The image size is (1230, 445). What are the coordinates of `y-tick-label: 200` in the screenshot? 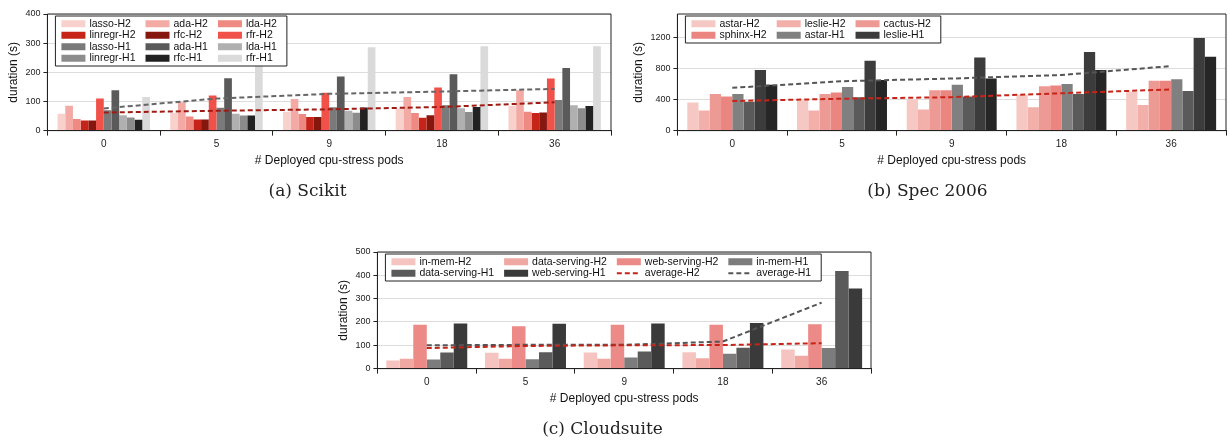 It's located at (33, 71).